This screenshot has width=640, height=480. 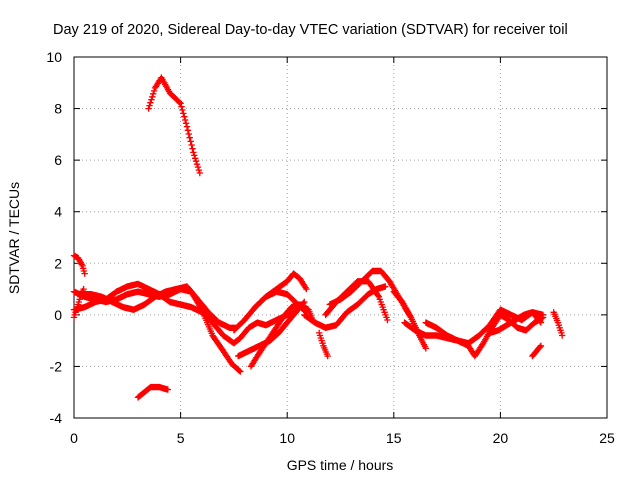 I want to click on y-tick-label: 4, so click(x=58, y=212).